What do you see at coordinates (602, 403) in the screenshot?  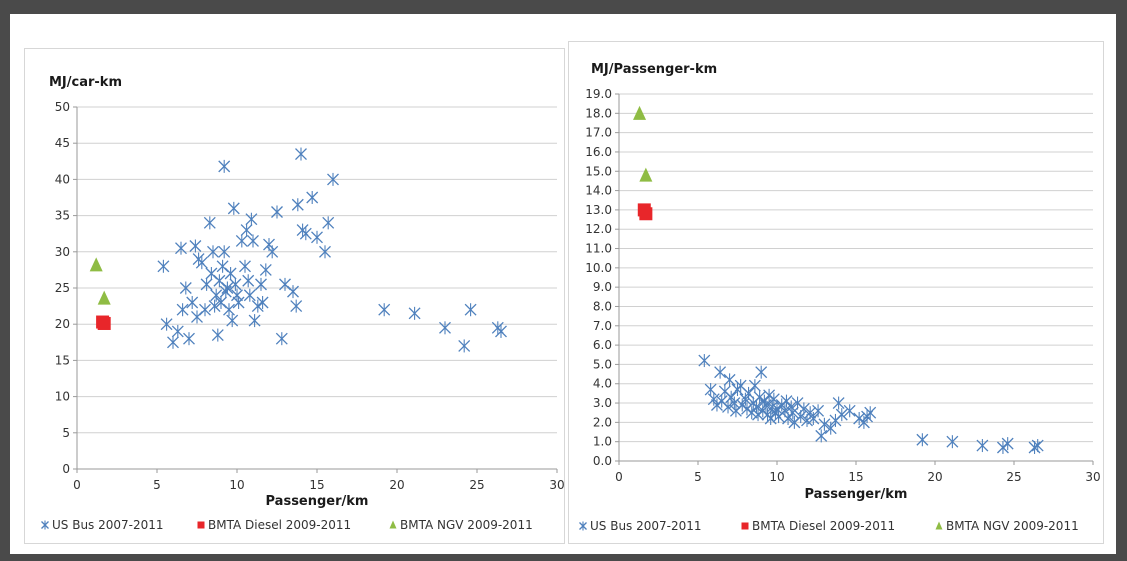 I see `y-tick-label: 3.0` at bounding box center [602, 403].